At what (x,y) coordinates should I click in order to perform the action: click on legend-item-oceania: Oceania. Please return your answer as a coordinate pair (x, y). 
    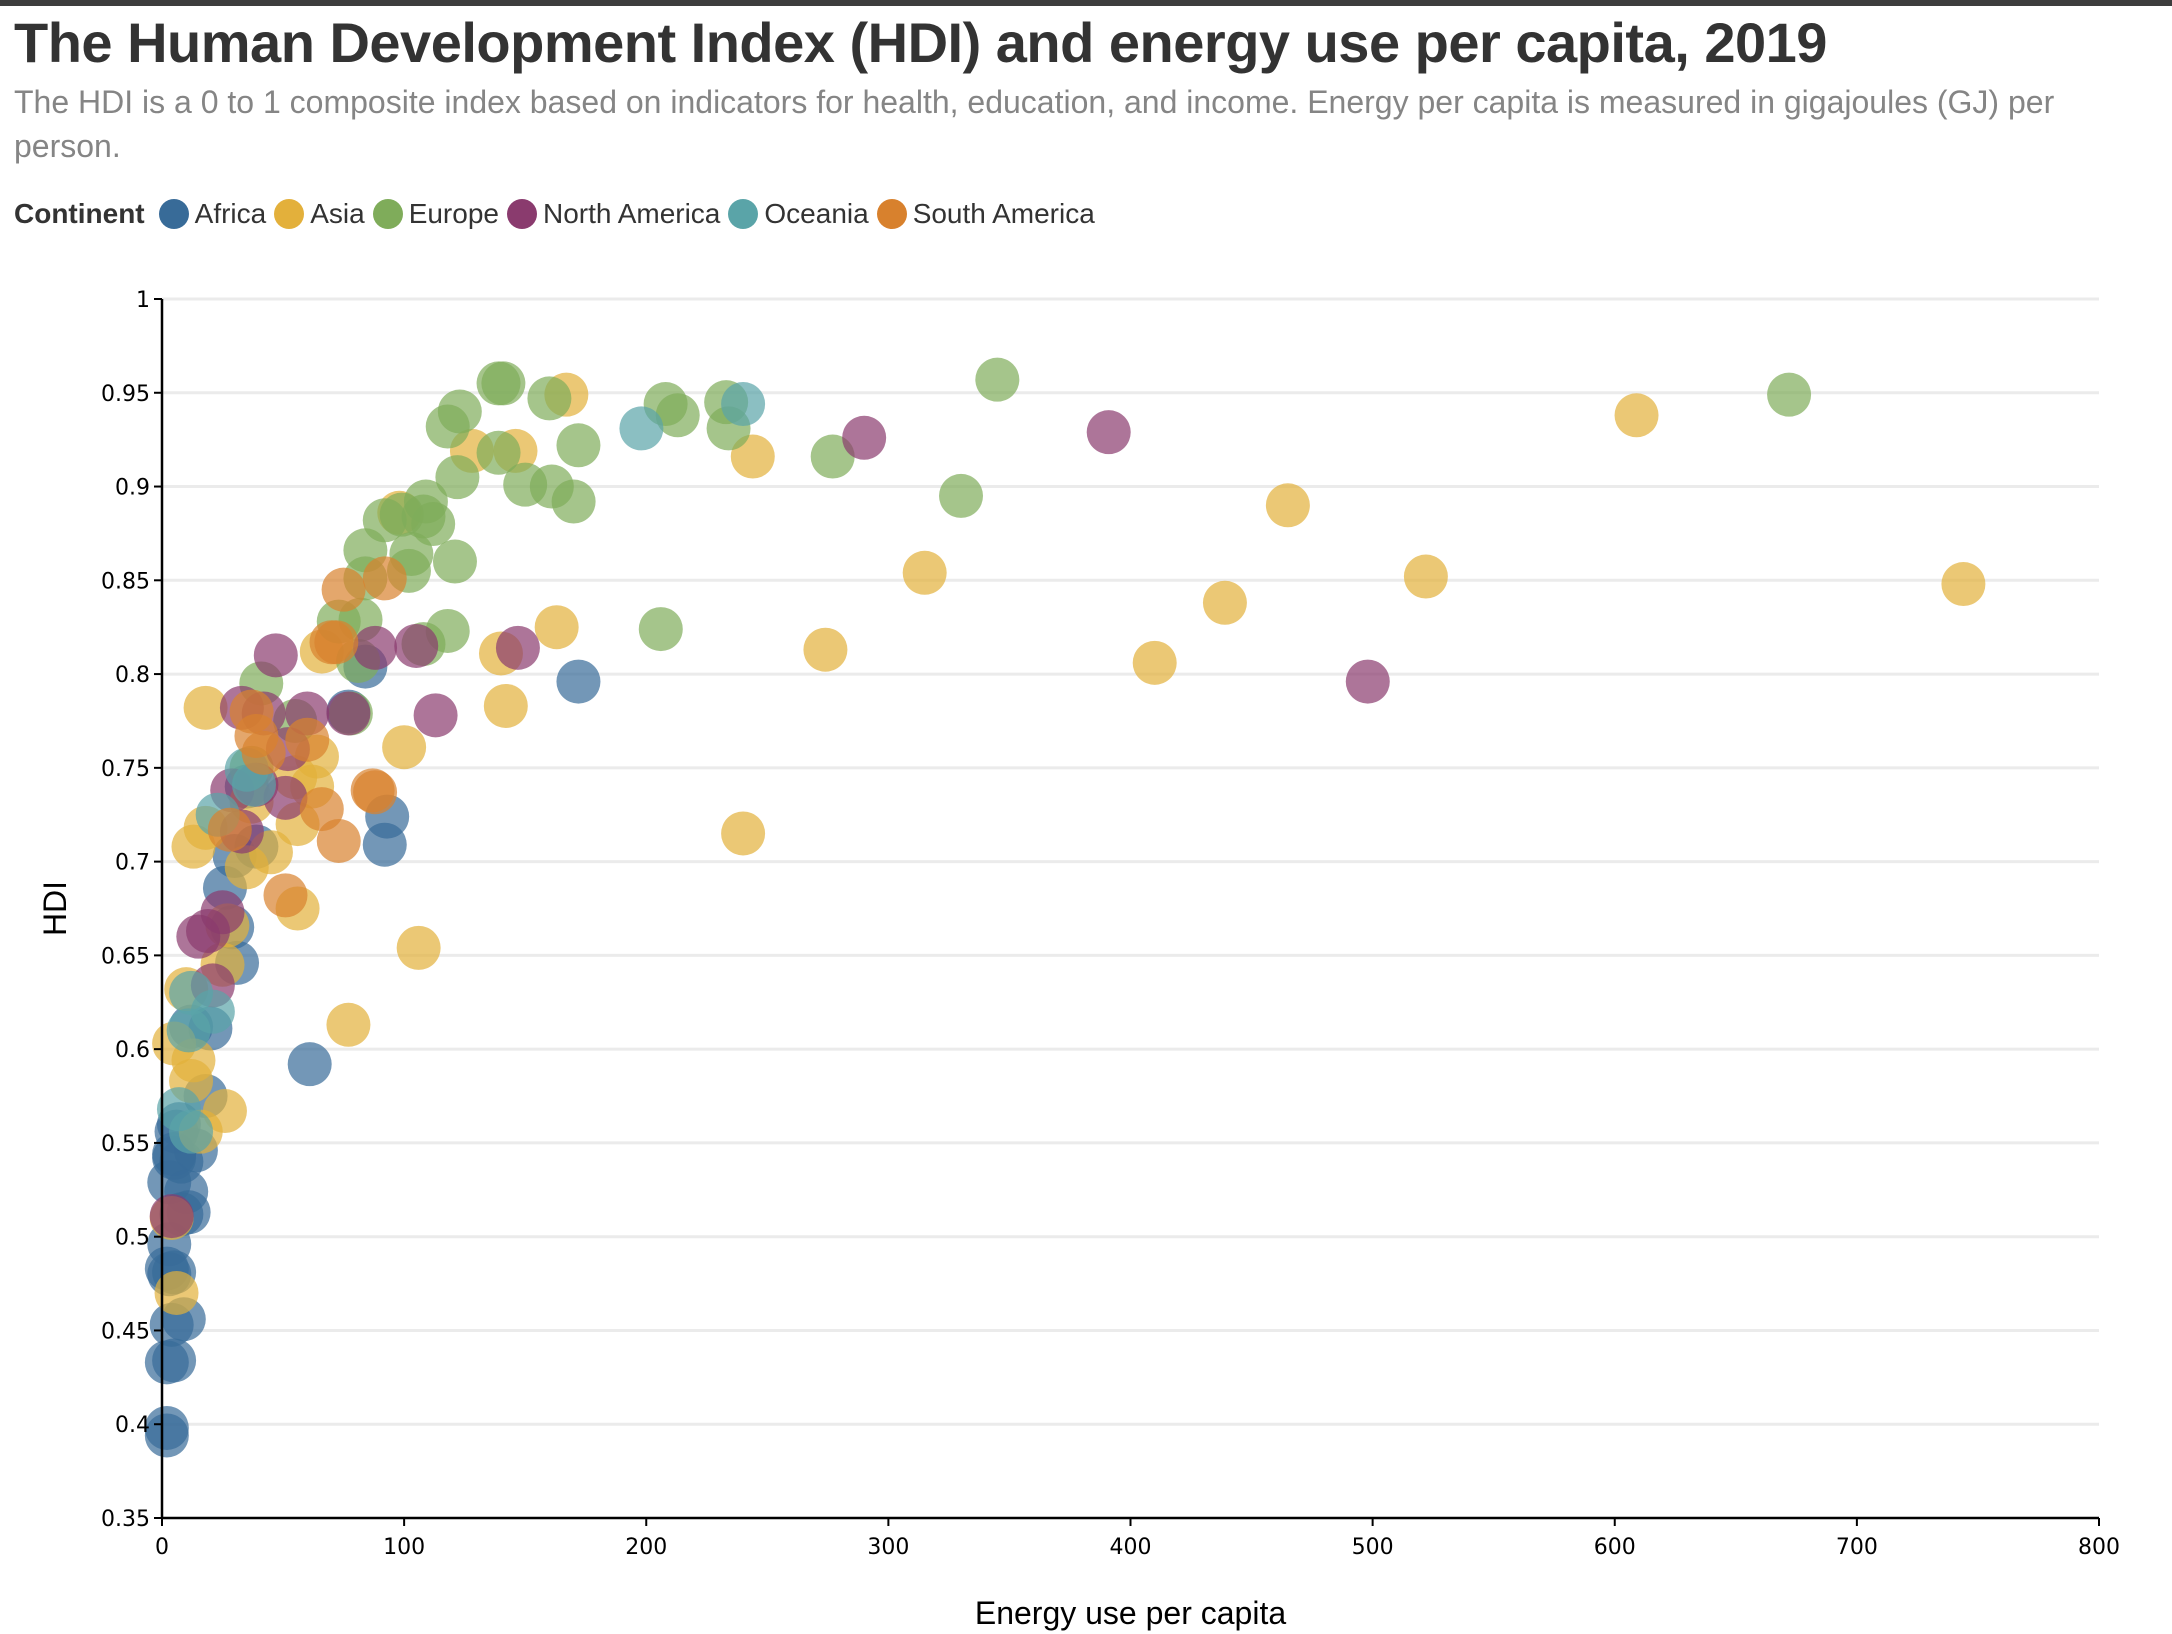
    Looking at the image, I should click on (798, 214).